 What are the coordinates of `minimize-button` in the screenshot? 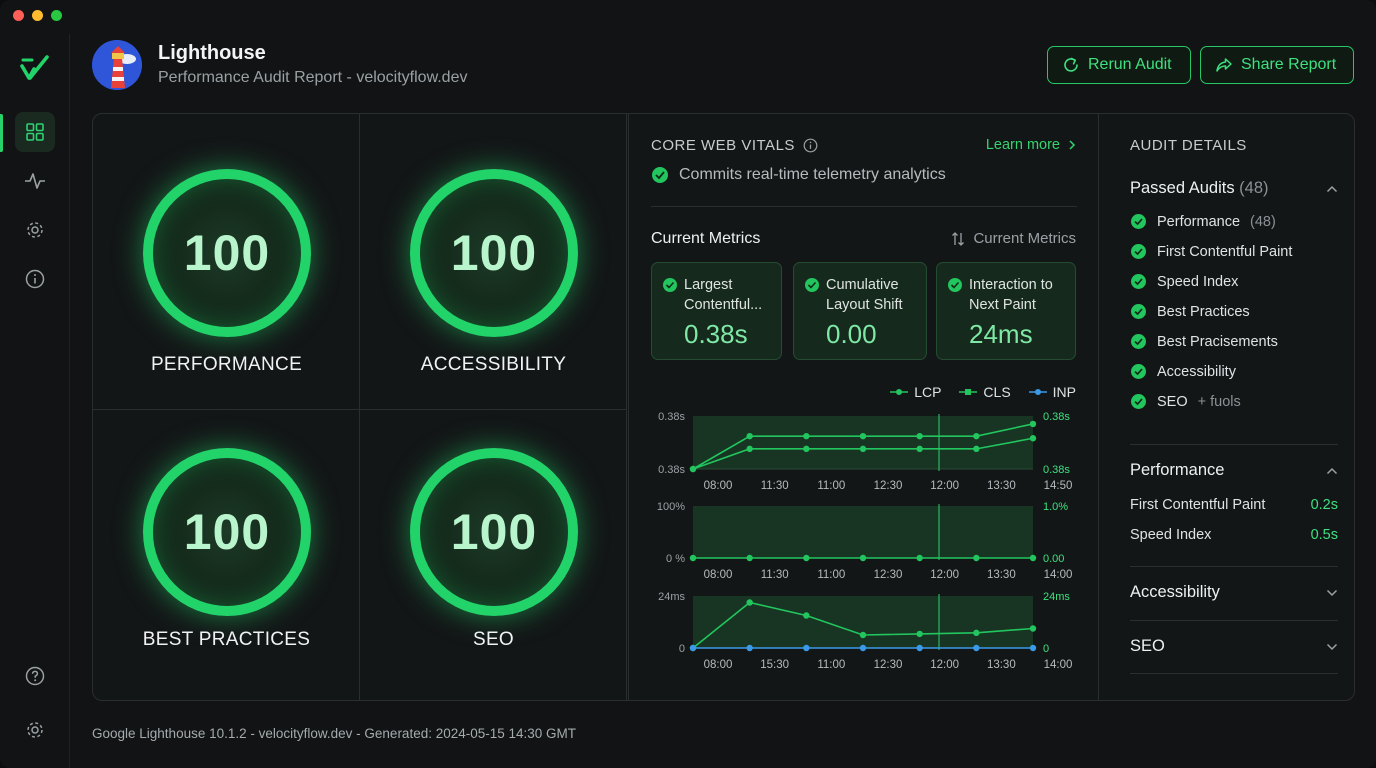 It's located at (37, 15).